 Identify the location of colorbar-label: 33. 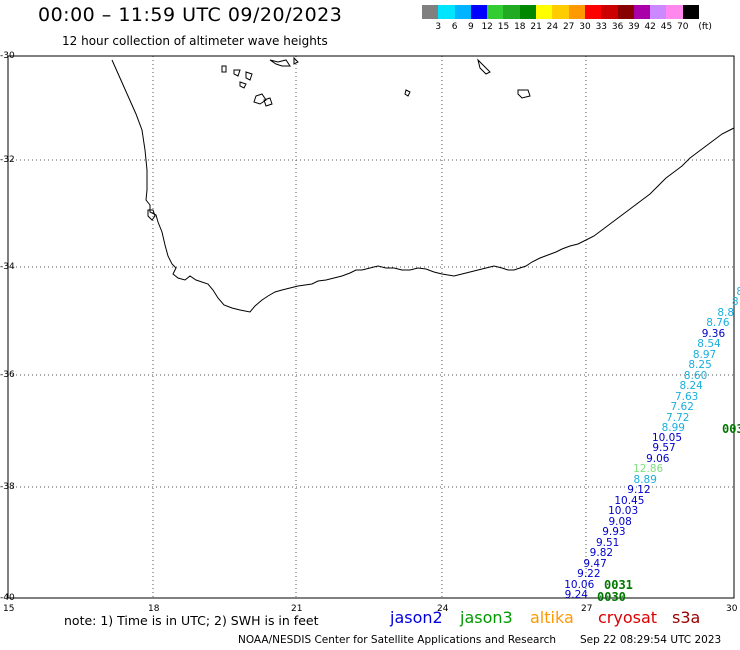
(601, 27).